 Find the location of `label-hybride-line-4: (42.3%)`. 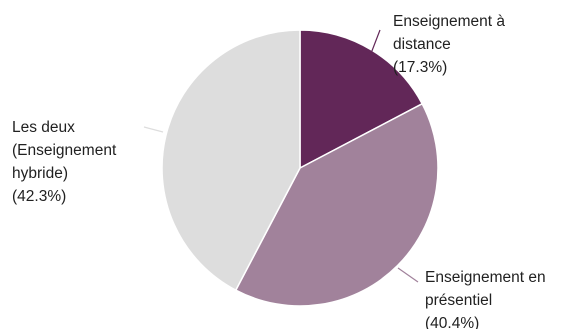

label-hybride-line-4: (42.3%) is located at coordinates (39, 196).